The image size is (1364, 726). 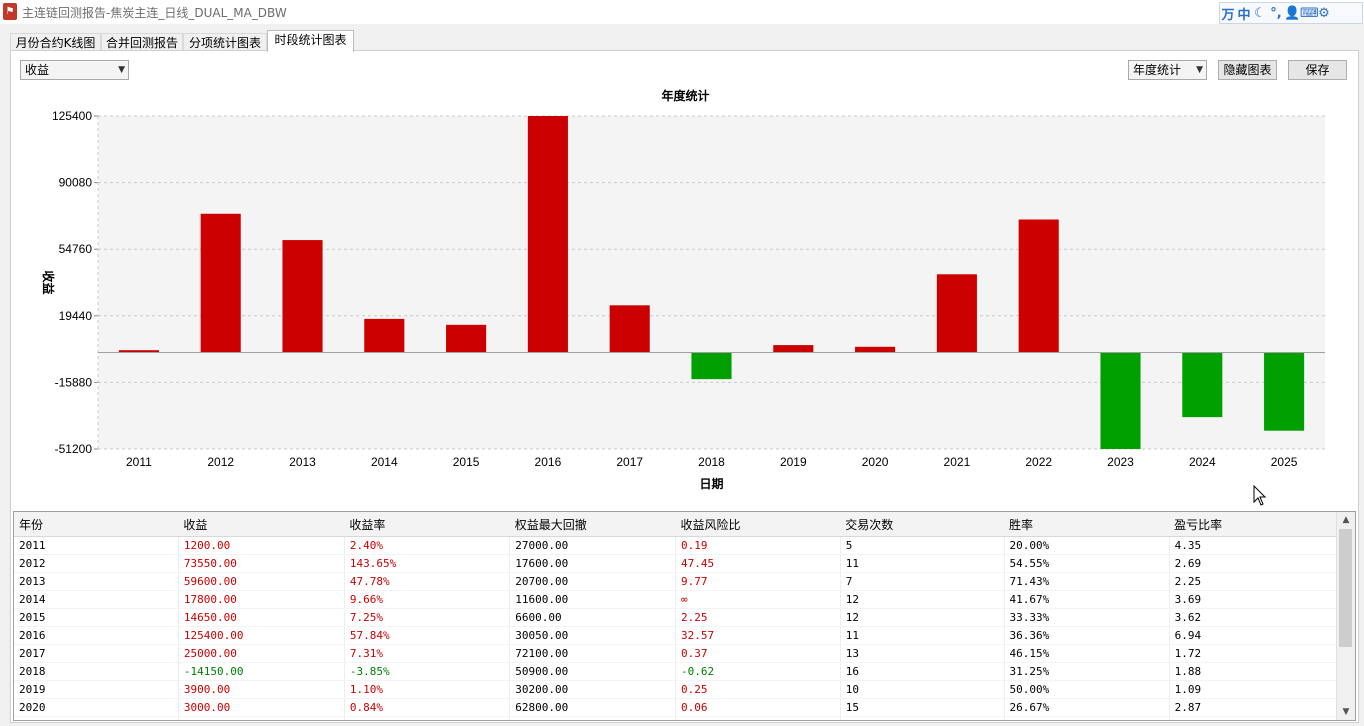 I want to click on x-tick-label: 2021, so click(x=957, y=462).